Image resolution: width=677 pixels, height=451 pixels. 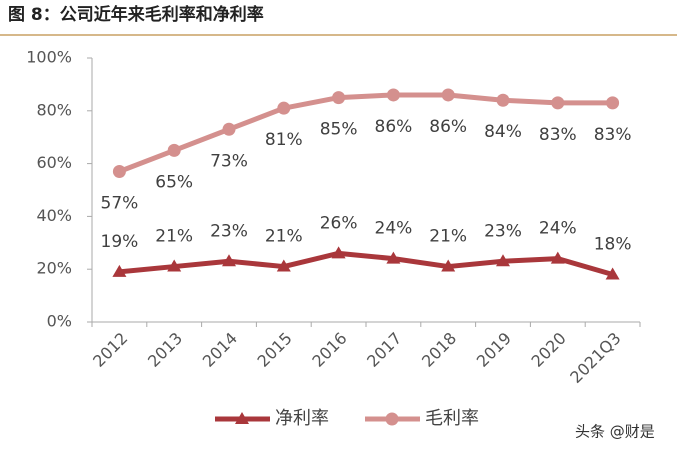 I want to click on y-tick-label: 20%, so click(x=54, y=268).